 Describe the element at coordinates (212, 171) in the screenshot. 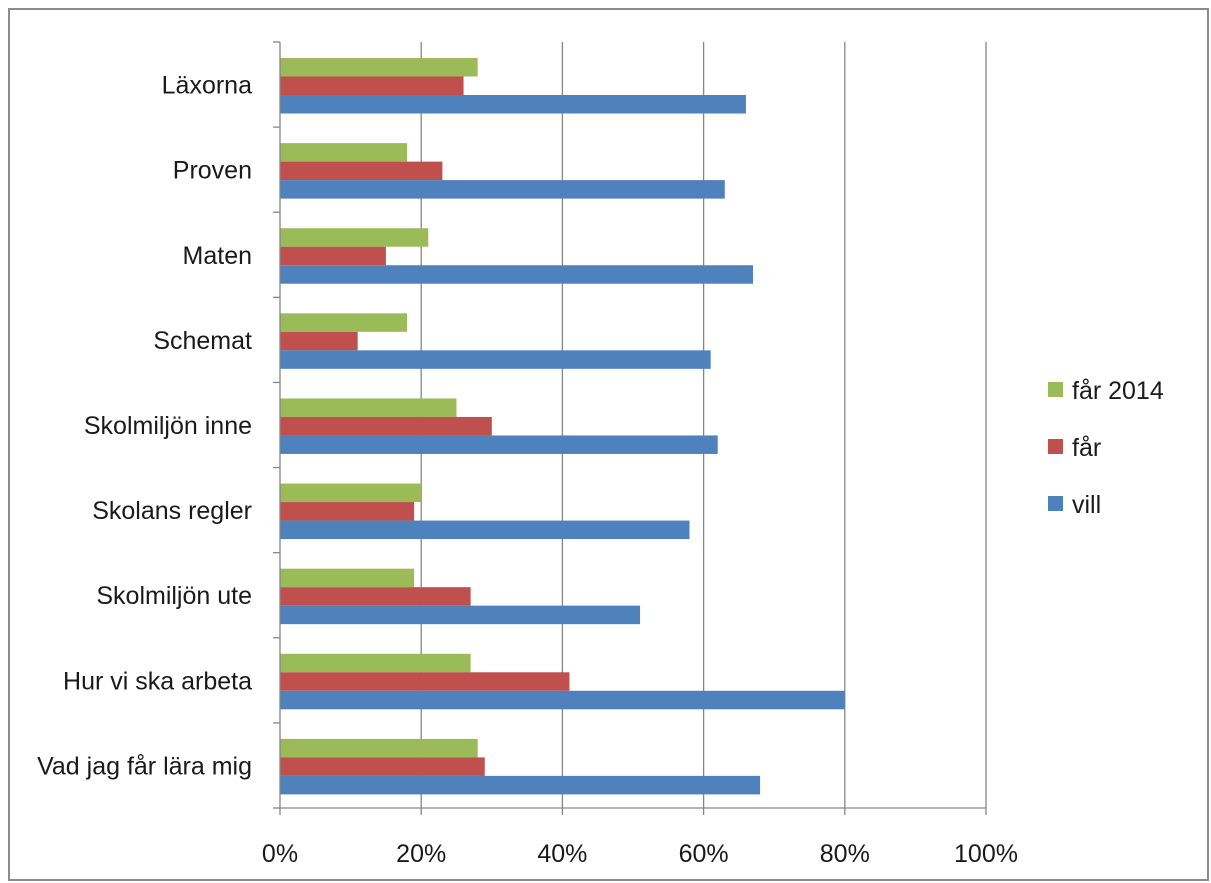

I see `category-label-proven: Proven` at that location.